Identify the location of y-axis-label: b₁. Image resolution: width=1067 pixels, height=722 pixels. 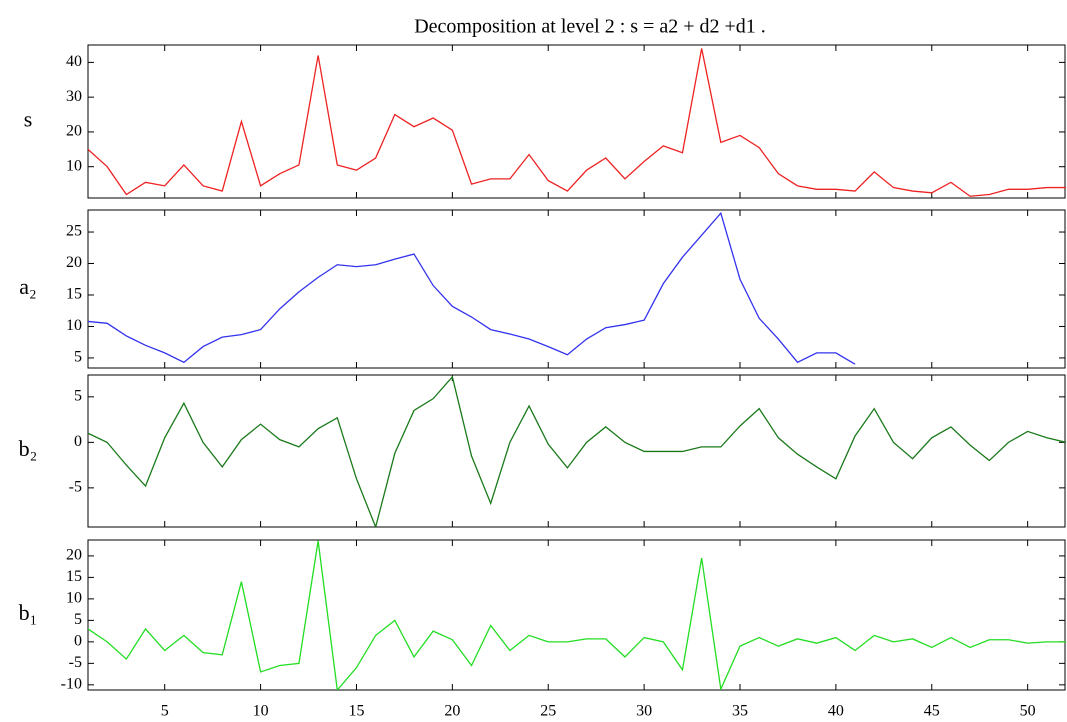
(28, 612).